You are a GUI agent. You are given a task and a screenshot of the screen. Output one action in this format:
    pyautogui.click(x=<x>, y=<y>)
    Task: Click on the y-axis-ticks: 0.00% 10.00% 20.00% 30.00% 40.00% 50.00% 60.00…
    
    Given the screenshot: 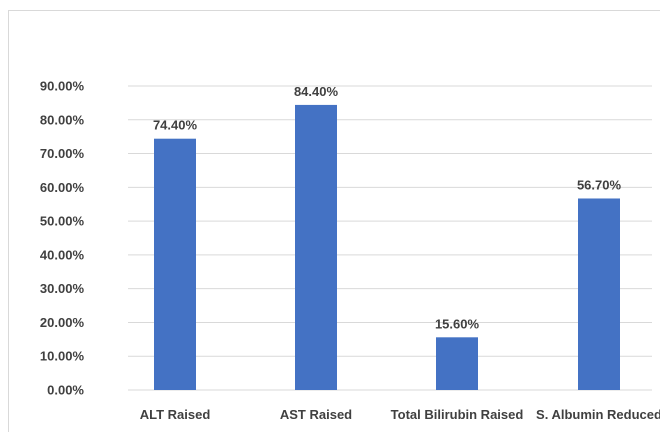 What is the action you would take?
    pyautogui.click(x=62, y=238)
    